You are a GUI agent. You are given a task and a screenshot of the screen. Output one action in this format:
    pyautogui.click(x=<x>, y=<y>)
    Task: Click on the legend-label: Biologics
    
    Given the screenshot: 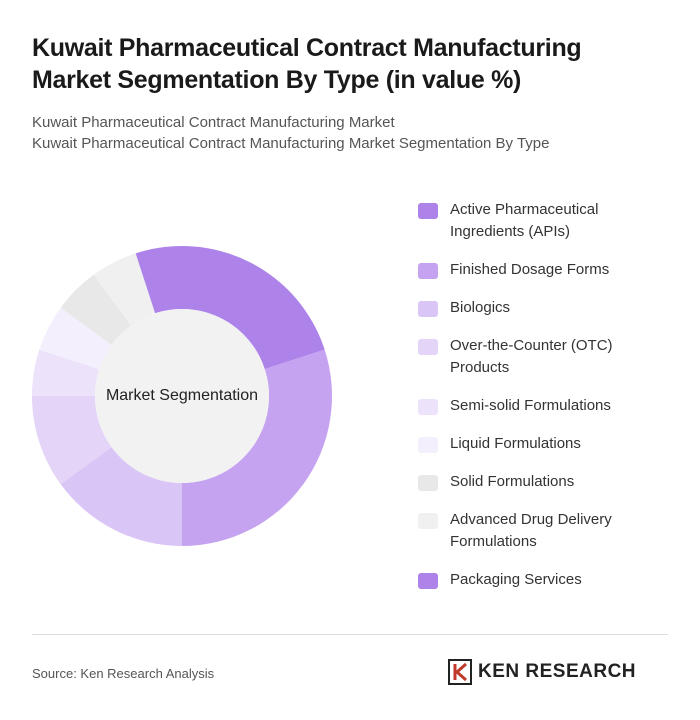 What is the action you would take?
    pyautogui.click(x=480, y=307)
    